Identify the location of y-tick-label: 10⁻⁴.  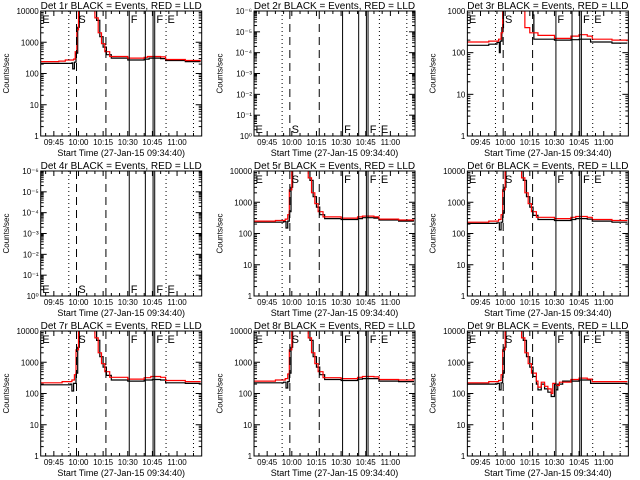
(30, 213).